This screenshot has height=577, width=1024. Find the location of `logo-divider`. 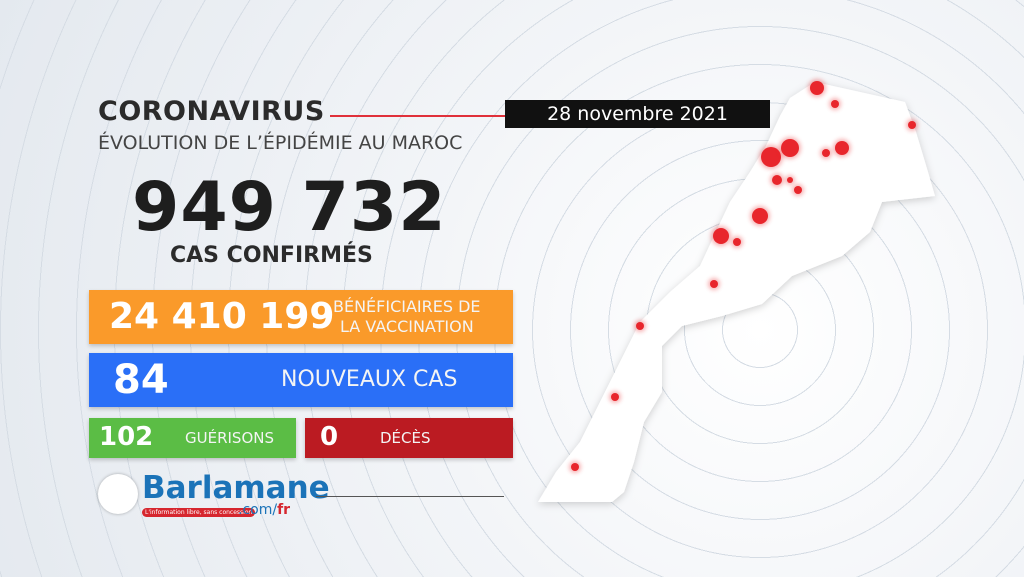

logo-divider is located at coordinates (410, 496).